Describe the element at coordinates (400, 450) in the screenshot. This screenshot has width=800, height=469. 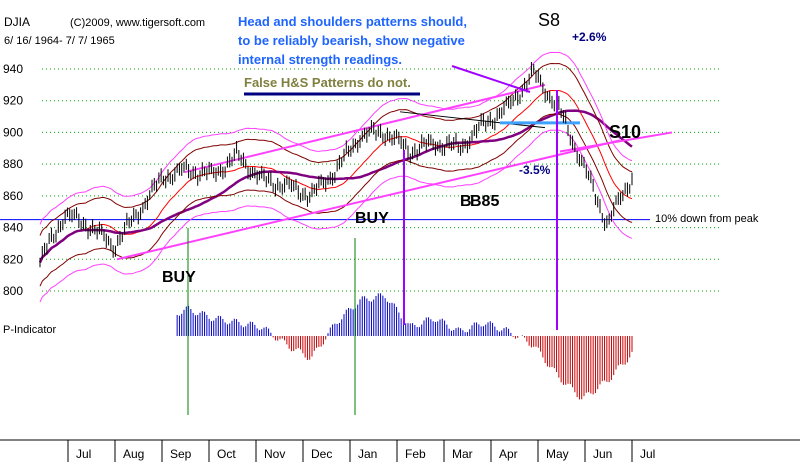
I see `month-axis: Jul Aug Sep Oct Nov Dec Jan Feb Mar Apr May Jun Jul` at that location.